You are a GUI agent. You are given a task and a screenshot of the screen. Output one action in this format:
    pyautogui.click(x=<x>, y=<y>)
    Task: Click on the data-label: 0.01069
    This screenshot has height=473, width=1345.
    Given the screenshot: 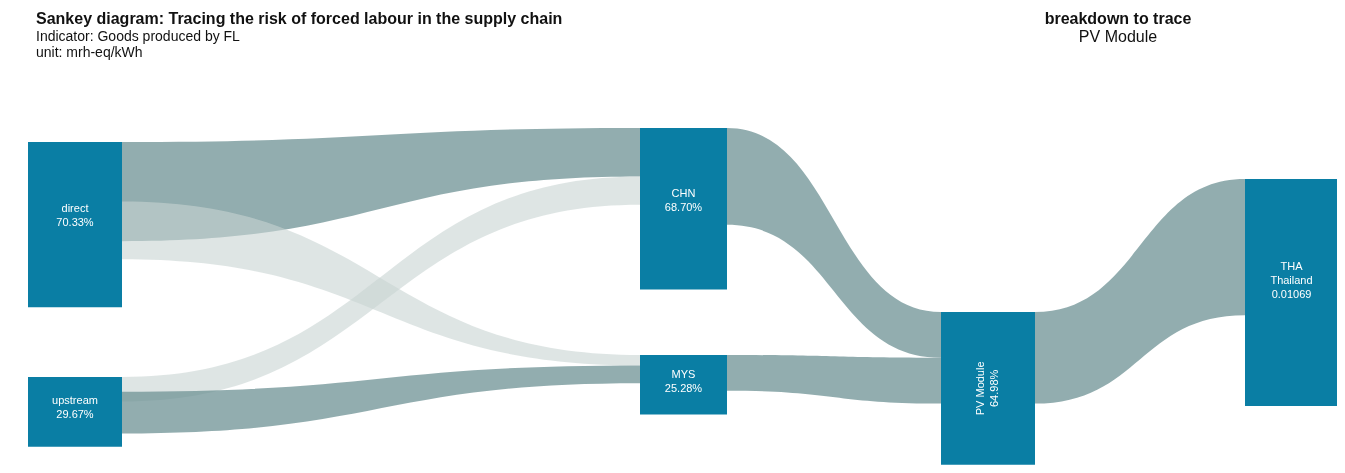 What is the action you would take?
    pyautogui.click(x=1291, y=294)
    